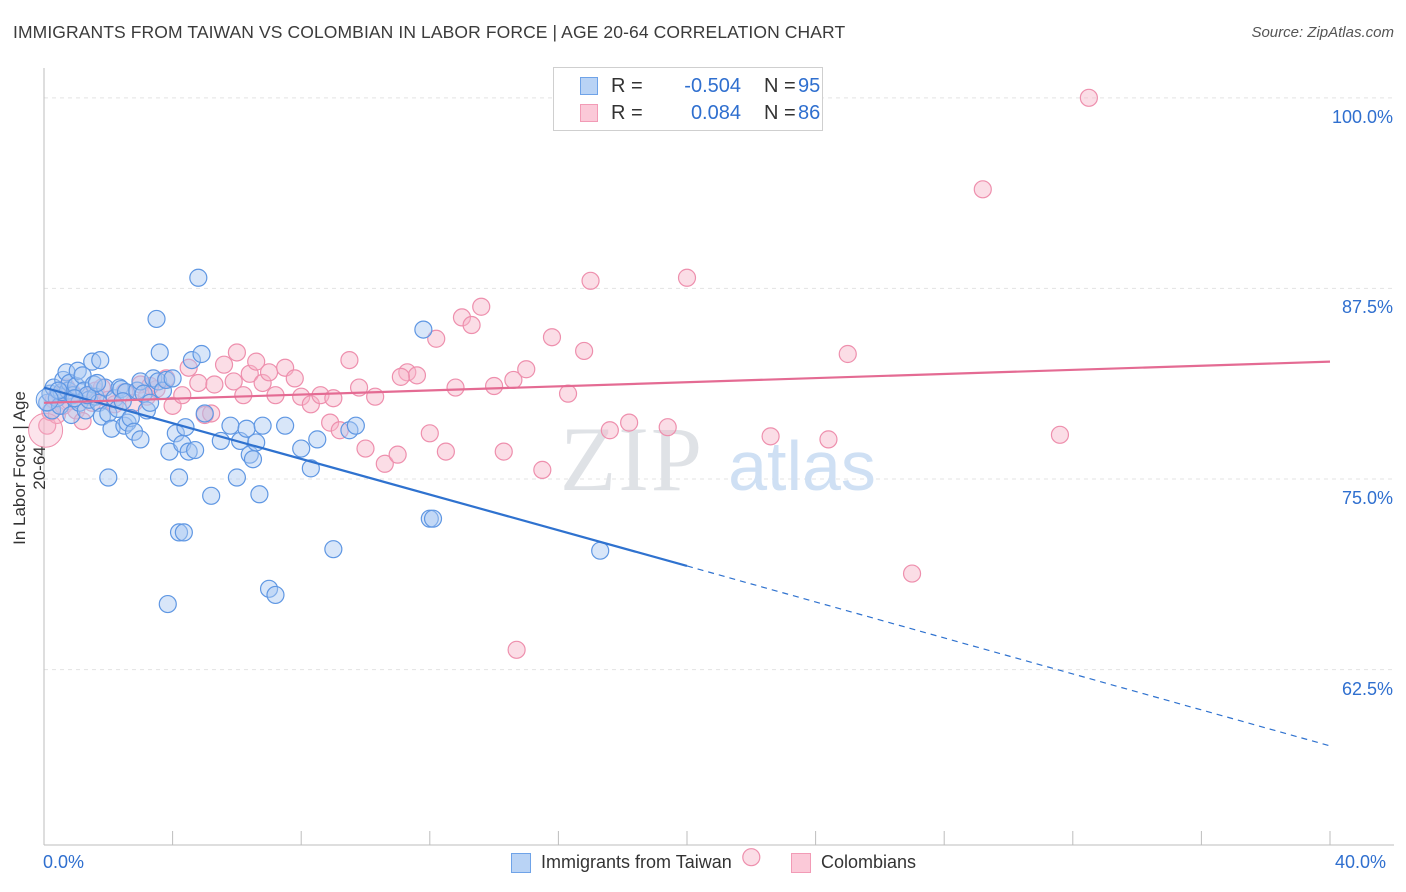 The image size is (1406, 892). Describe the element at coordinates (365, 477) in the screenshot. I see `taiwan-trend-line` at that location.